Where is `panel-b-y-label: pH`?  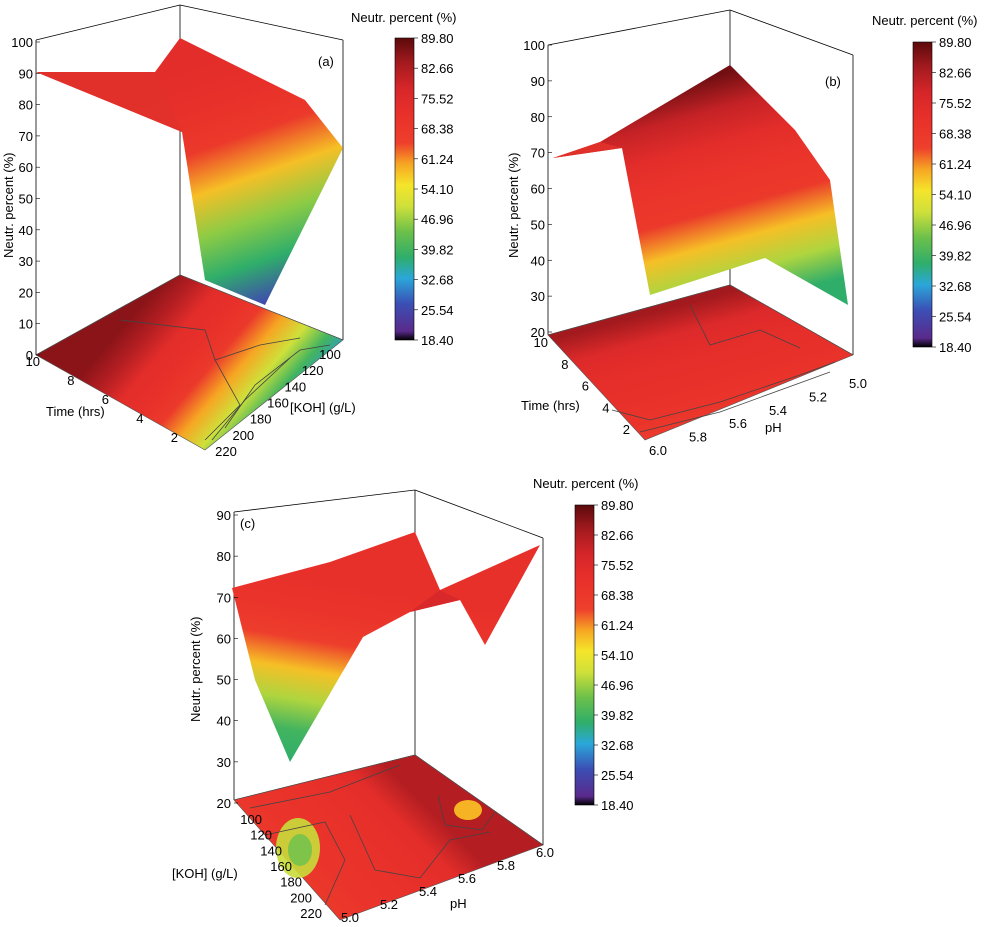 panel-b-y-label: pH is located at coordinates (773, 427).